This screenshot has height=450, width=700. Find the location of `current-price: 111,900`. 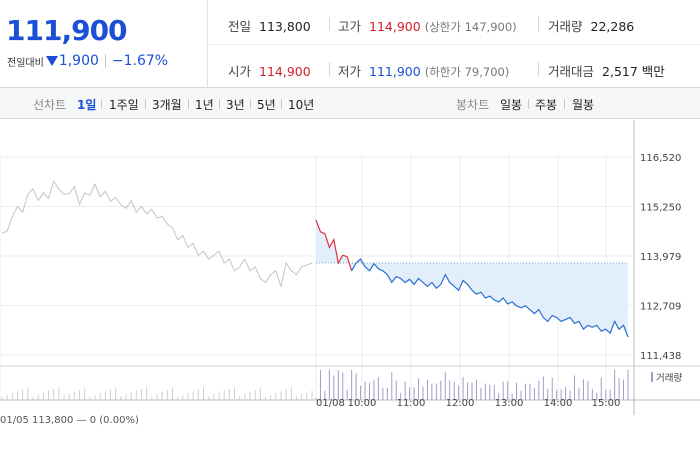

current-price: 111,900 is located at coordinates (67, 30).